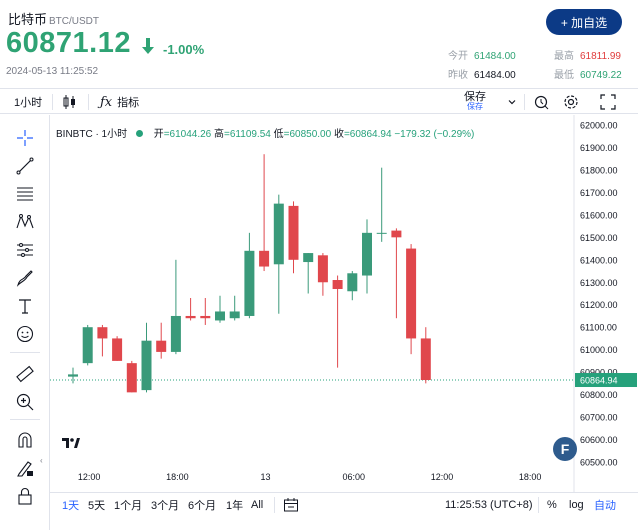  Describe the element at coordinates (25, 402) in the screenshot. I see `zoom-in-icon` at that location.